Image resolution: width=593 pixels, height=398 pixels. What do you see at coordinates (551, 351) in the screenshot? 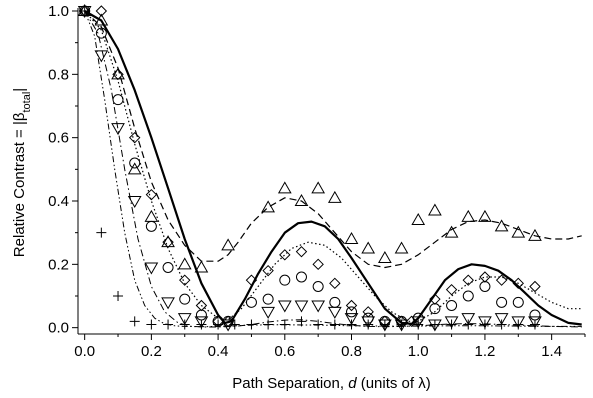
I see `x-tick-label: 1.4` at bounding box center [551, 351].